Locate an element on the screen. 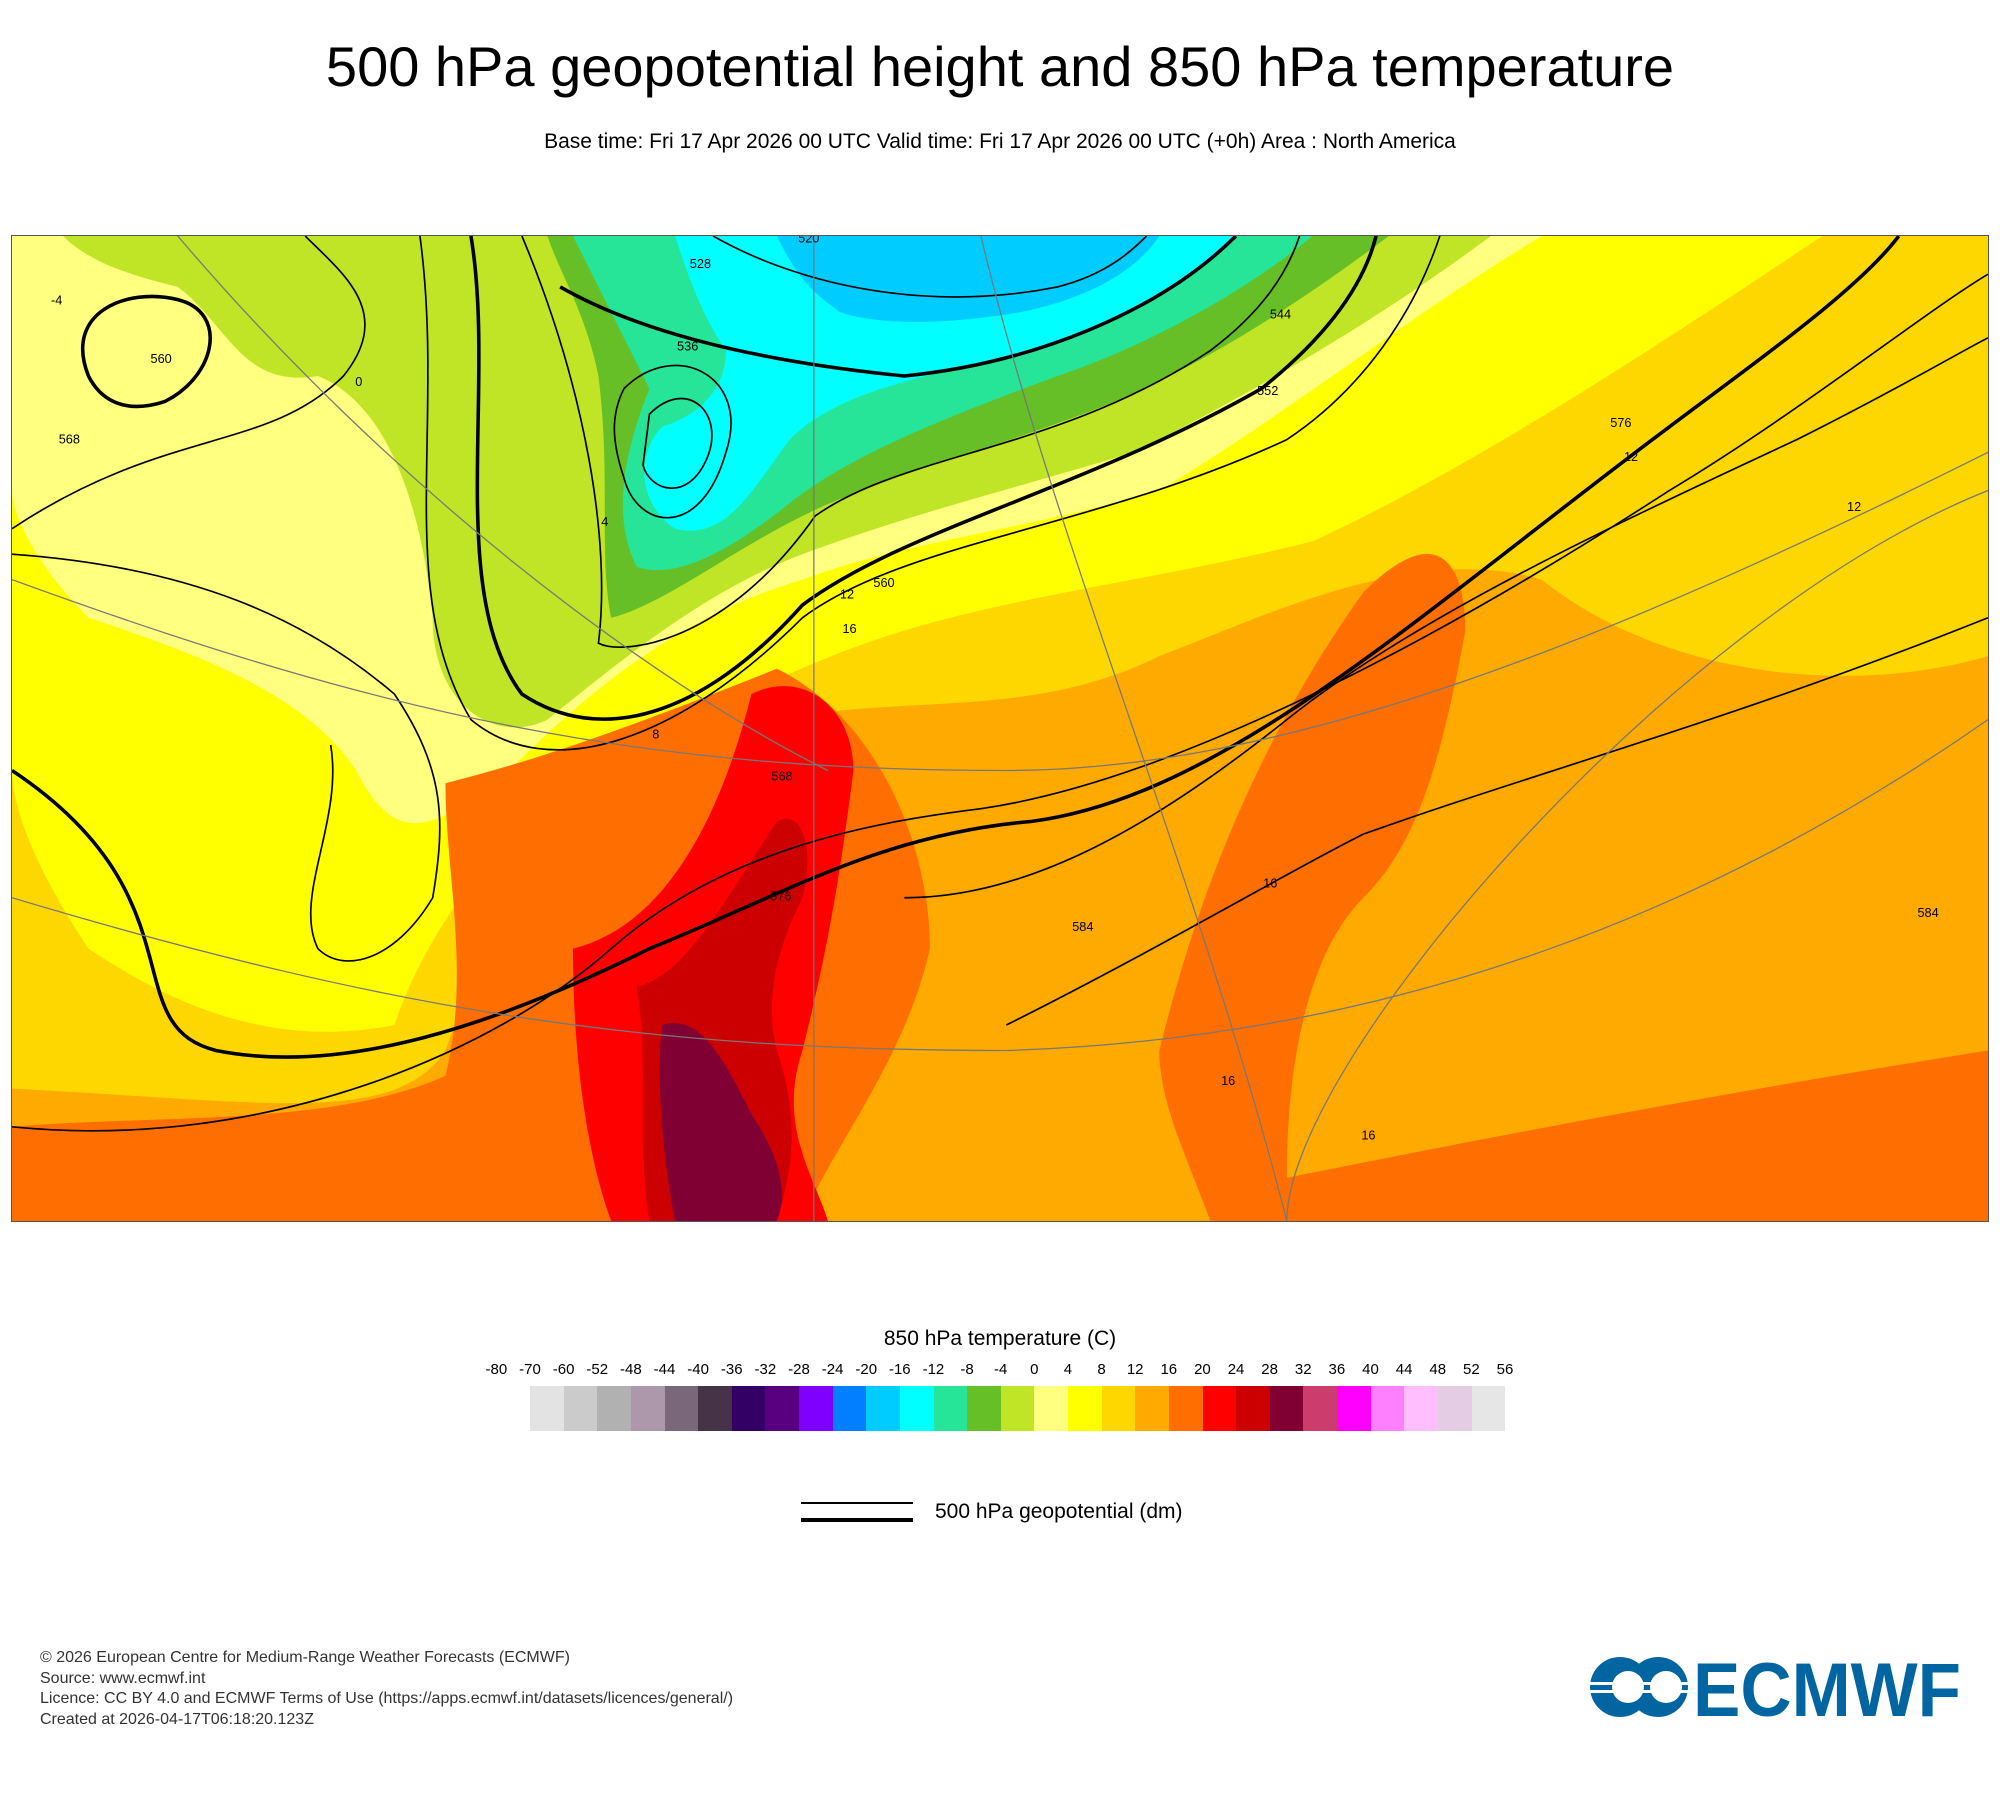 The image size is (2000, 1800). legend-geopotential-label: 500 hPa geopotential (dm) is located at coordinates (1059, 1511).